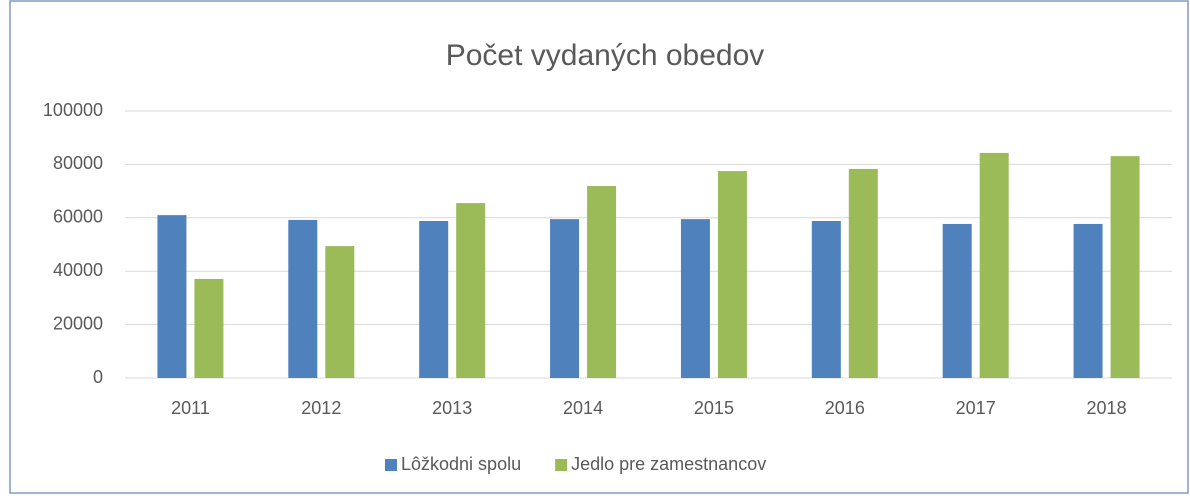 Image resolution: width=1190 pixels, height=499 pixels. What do you see at coordinates (78, 270) in the screenshot?
I see `y-tick-label: 40000` at bounding box center [78, 270].